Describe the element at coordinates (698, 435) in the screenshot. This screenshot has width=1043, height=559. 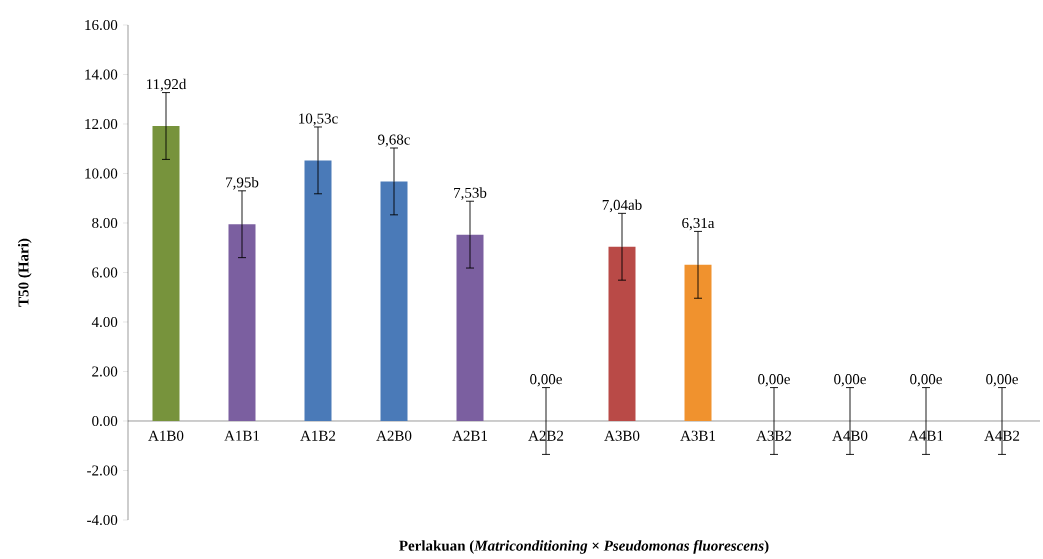
I see `x-tick-label: A3B1` at that location.